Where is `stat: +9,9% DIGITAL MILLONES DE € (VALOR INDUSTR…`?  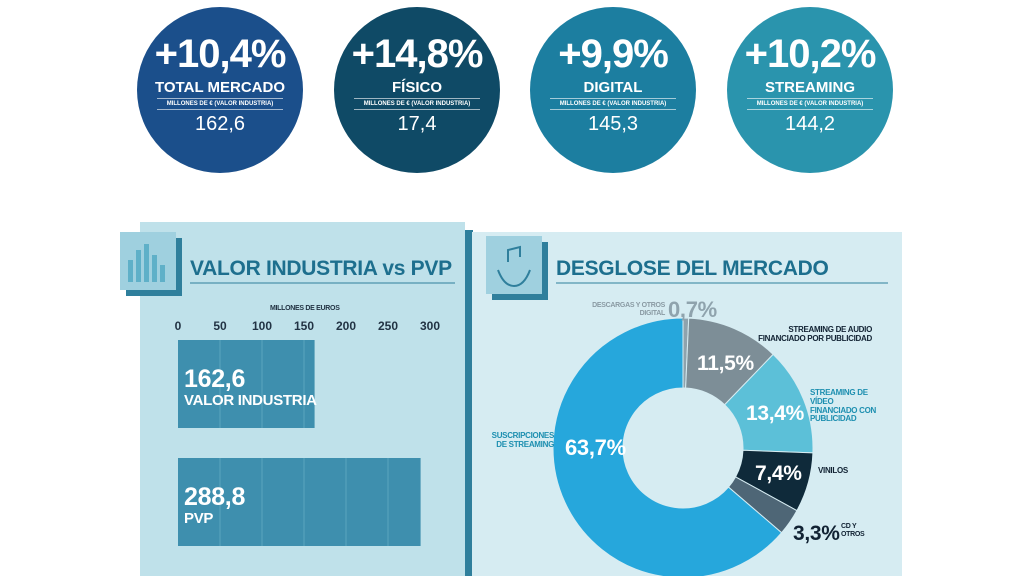 stat: +9,9% DIGITAL MILLONES DE € (VALOR INDUSTR… is located at coordinates (613, 73).